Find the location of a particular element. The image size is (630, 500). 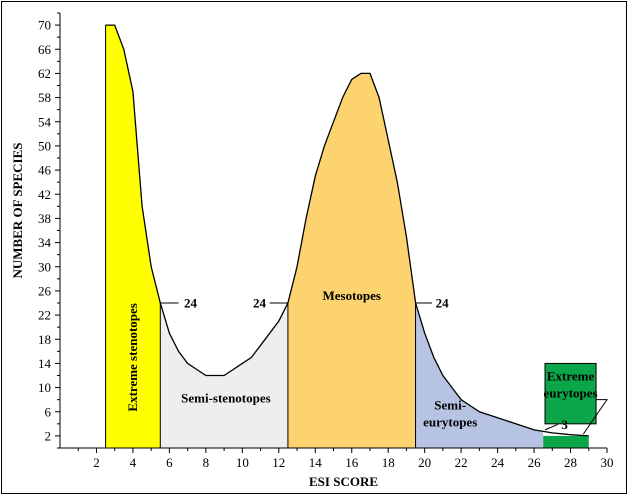

zone-label-extreme-stenotopes: Extreme stenotopes is located at coordinates (132, 357).